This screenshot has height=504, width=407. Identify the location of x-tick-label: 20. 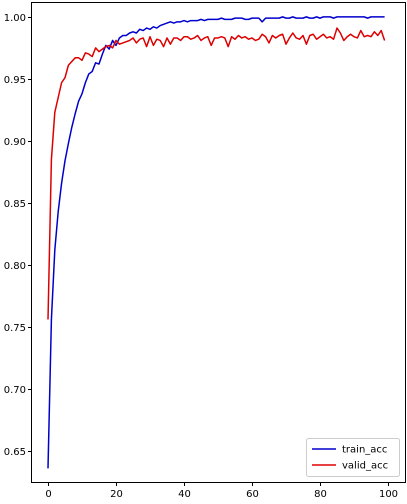
(116, 494).